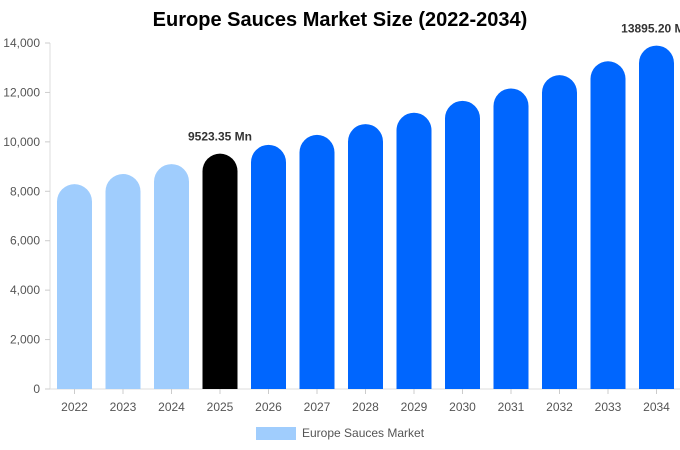 This screenshot has height=450, width=680. What do you see at coordinates (21, 43) in the screenshot?
I see `y-tick-label: 14,000` at bounding box center [21, 43].